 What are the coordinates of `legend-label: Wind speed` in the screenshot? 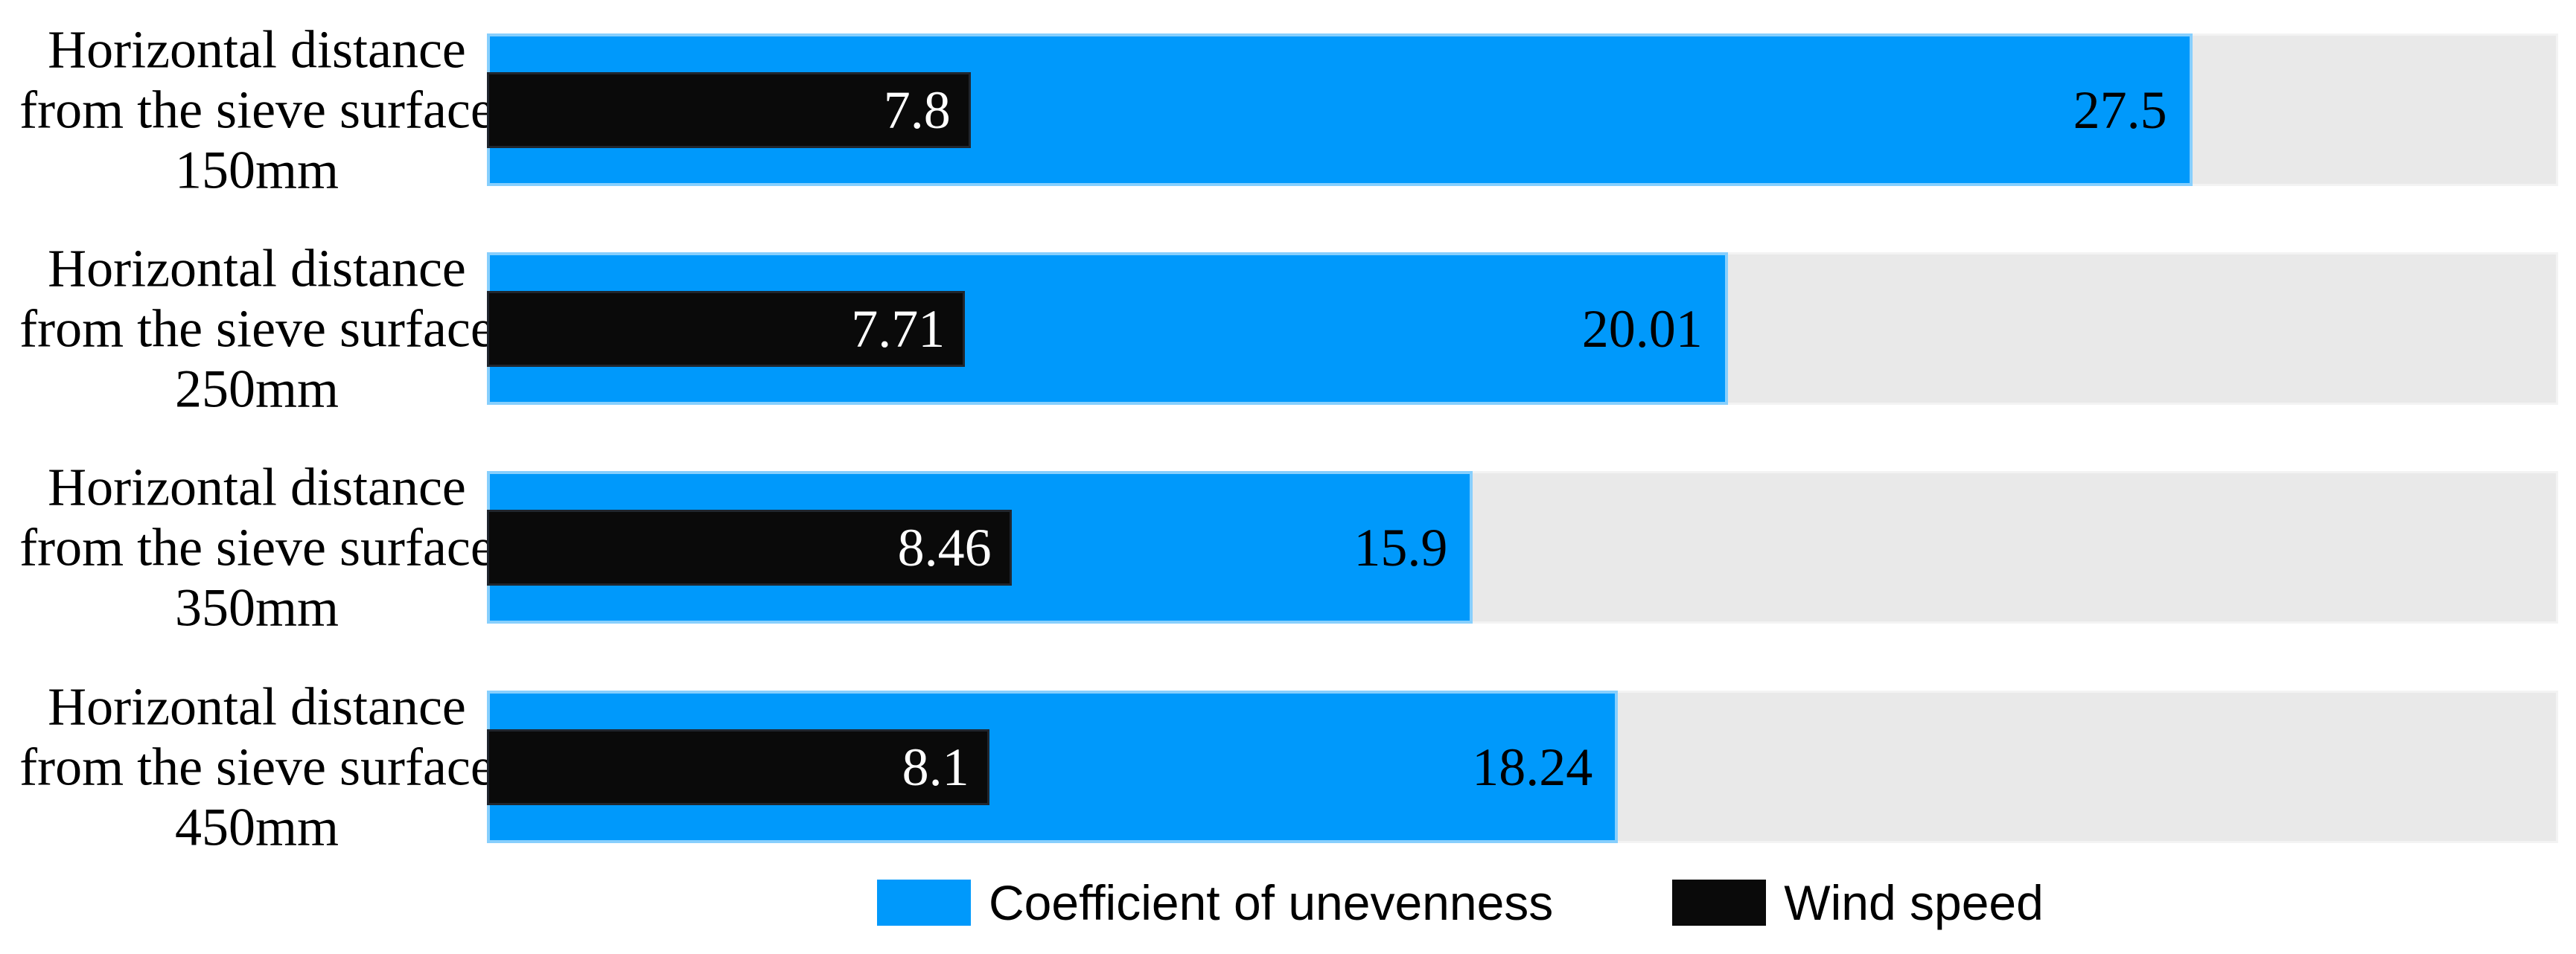 It's located at (1914, 903).